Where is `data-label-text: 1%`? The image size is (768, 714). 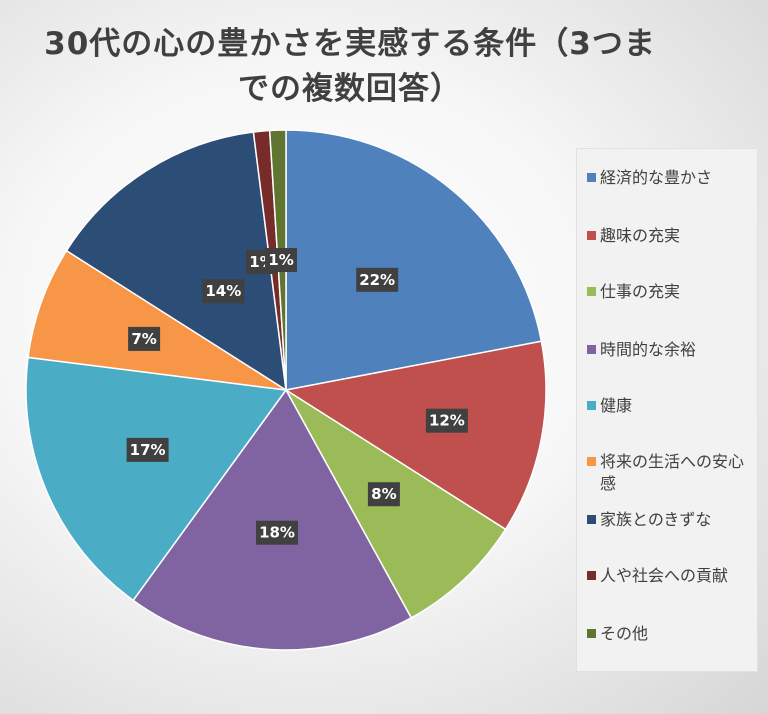 data-label-text: 1% is located at coordinates (280, 260).